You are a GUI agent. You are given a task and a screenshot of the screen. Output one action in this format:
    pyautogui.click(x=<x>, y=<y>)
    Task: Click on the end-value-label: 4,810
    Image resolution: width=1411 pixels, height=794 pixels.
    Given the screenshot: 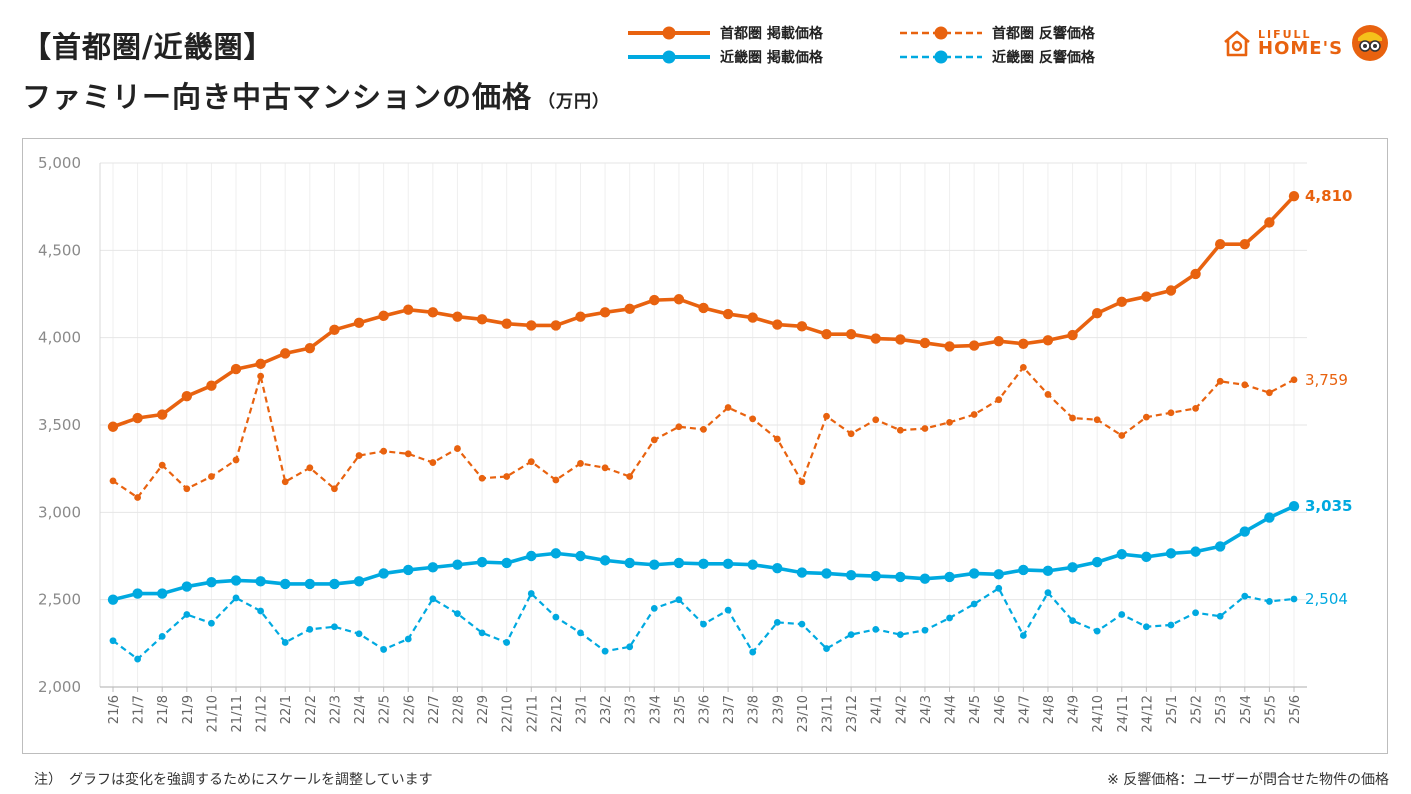 What is the action you would take?
    pyautogui.click(x=1328, y=196)
    